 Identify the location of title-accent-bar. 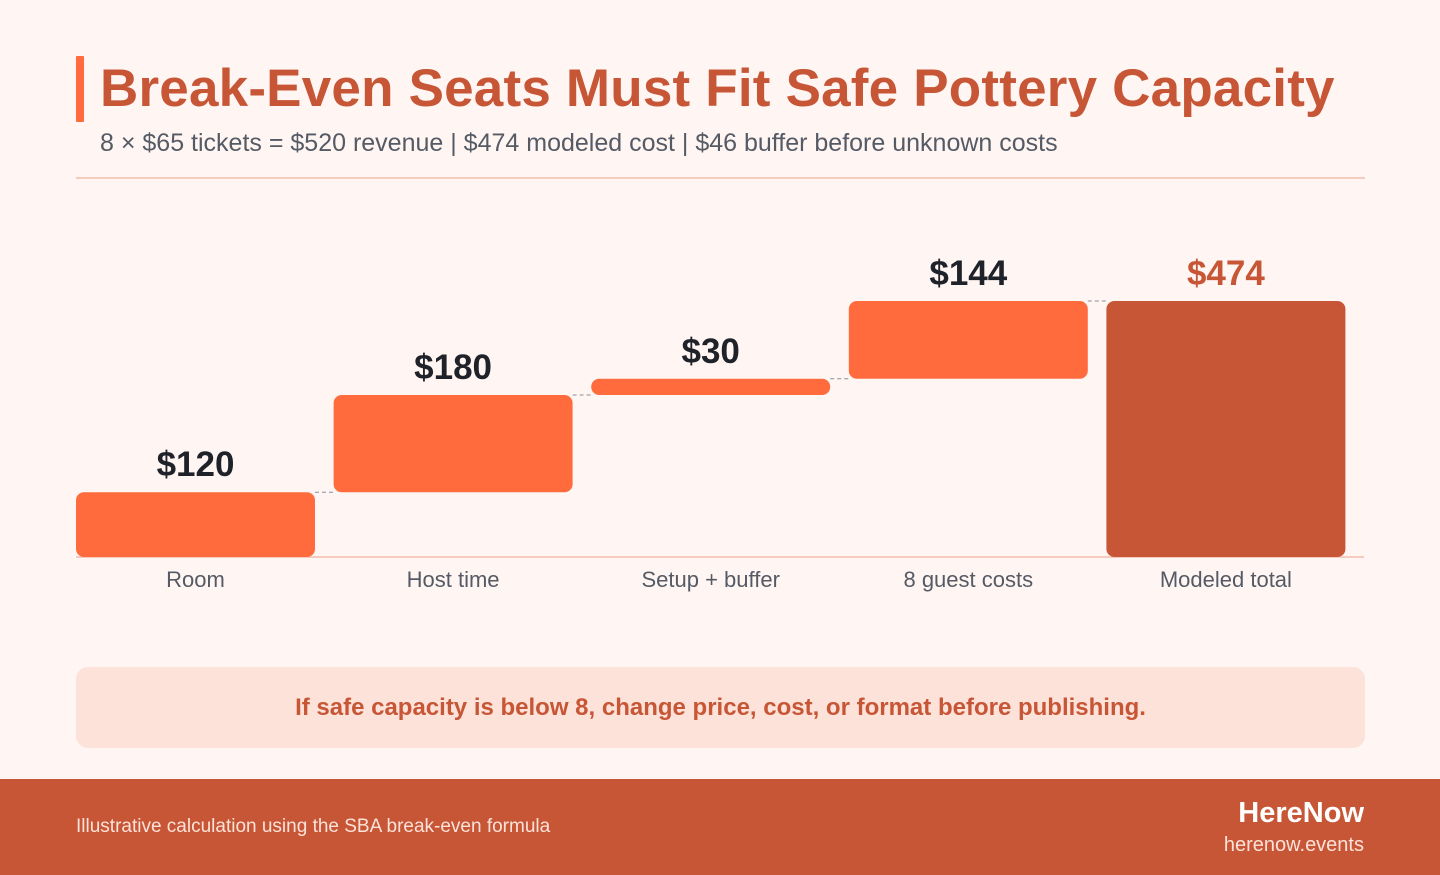
(80, 89).